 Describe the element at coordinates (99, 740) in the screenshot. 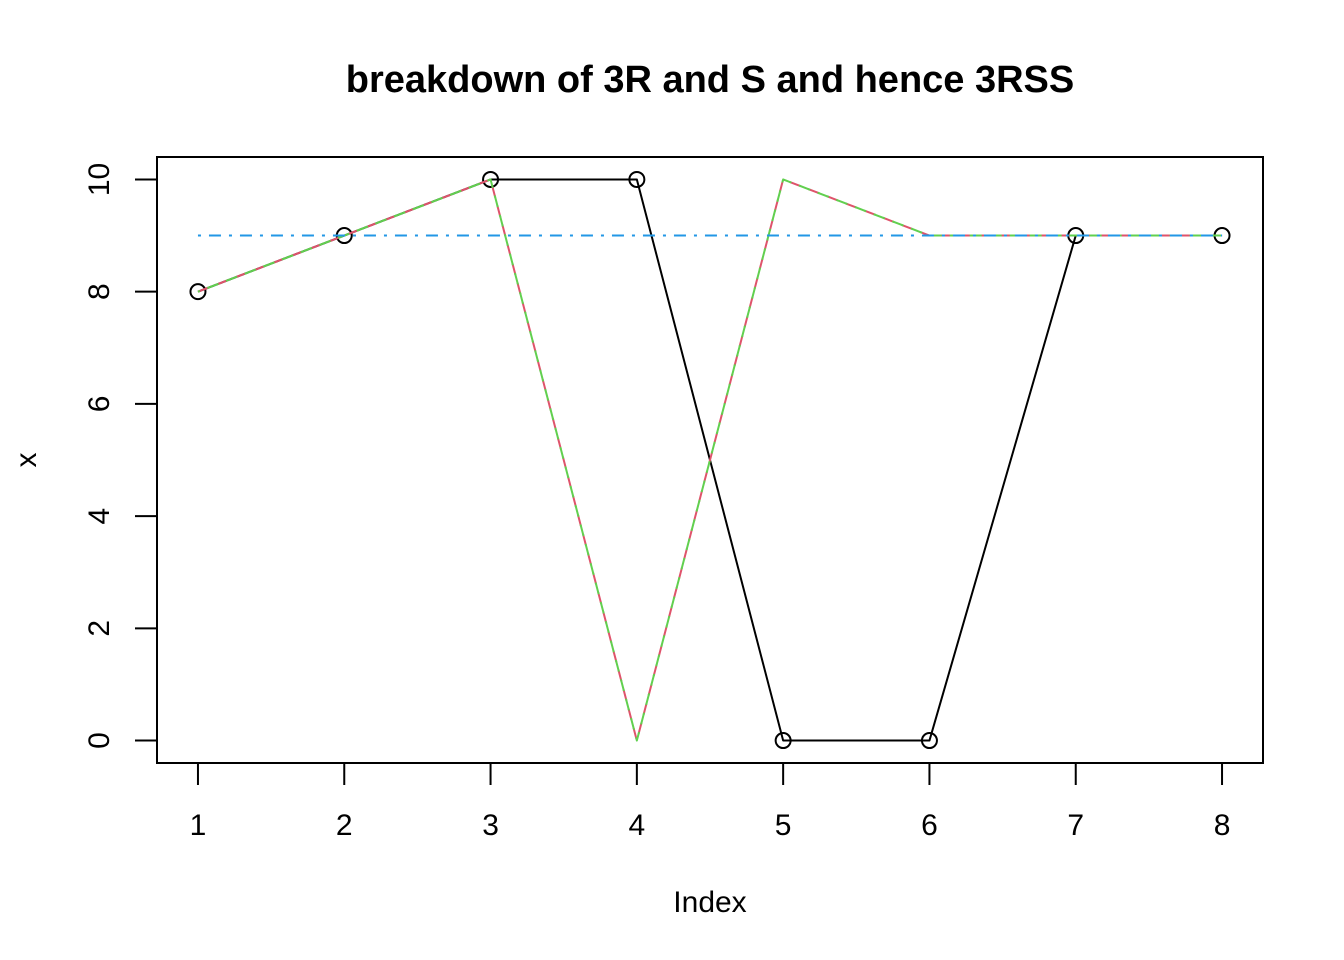

I see `y-tick-label: 0` at that location.